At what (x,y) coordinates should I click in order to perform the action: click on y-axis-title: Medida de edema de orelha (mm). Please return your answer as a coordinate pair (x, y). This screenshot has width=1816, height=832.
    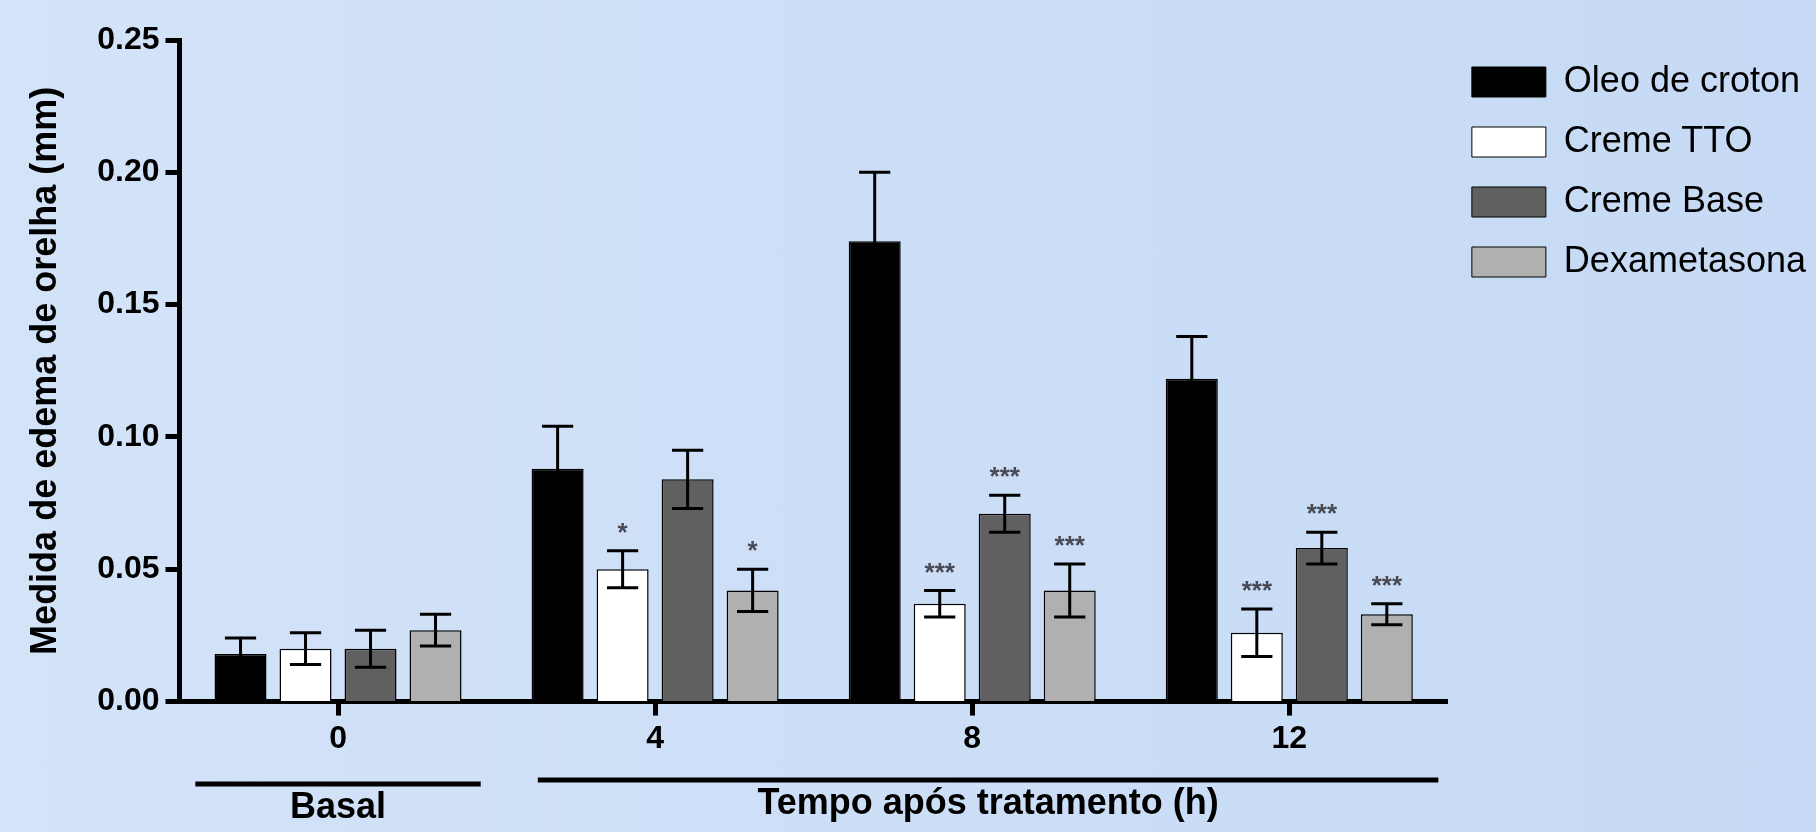
    Looking at the image, I should click on (43, 370).